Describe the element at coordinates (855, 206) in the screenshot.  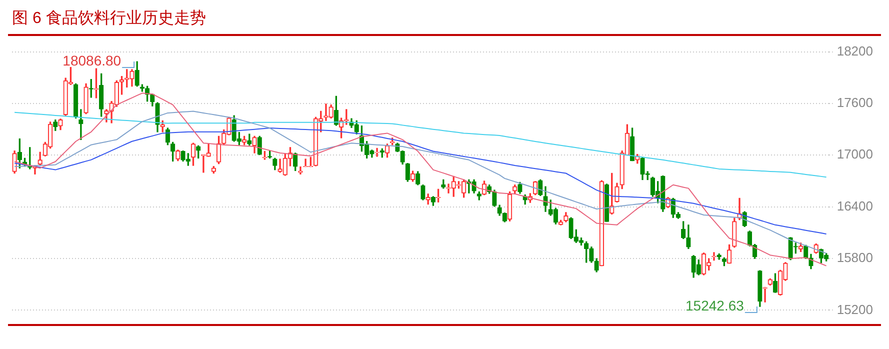
I see `y-tick-label: 16400` at that location.